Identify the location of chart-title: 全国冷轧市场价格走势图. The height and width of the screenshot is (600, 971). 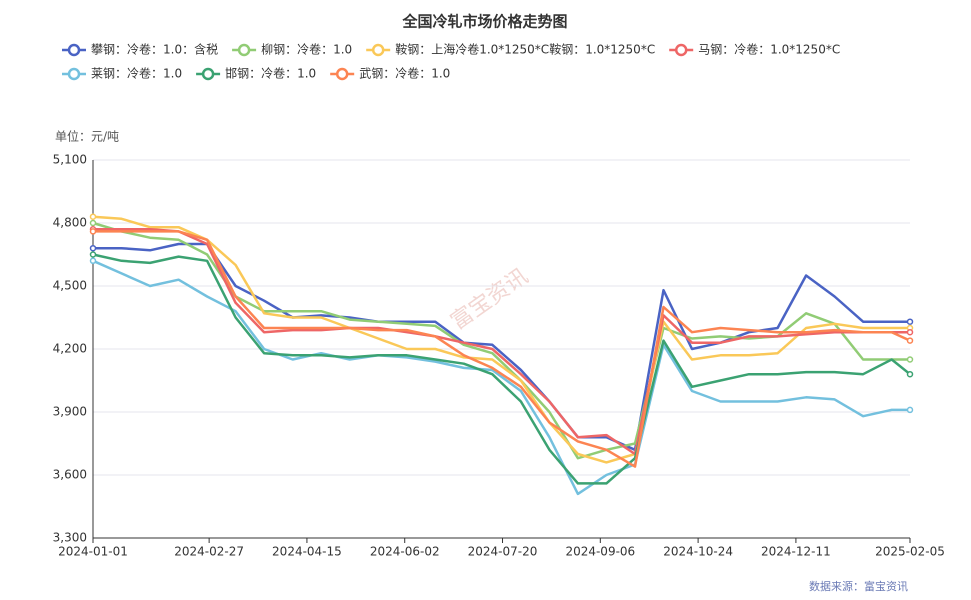
(484, 22).